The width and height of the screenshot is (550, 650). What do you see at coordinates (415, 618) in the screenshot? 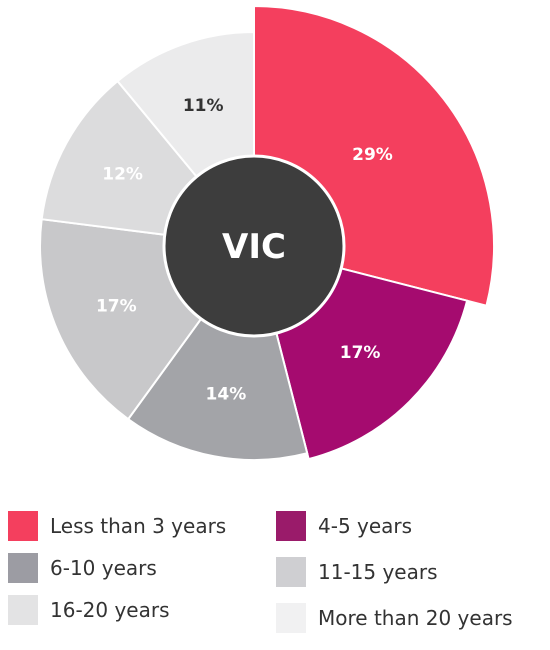
I see `legend-label: More than 20 years` at bounding box center [415, 618].